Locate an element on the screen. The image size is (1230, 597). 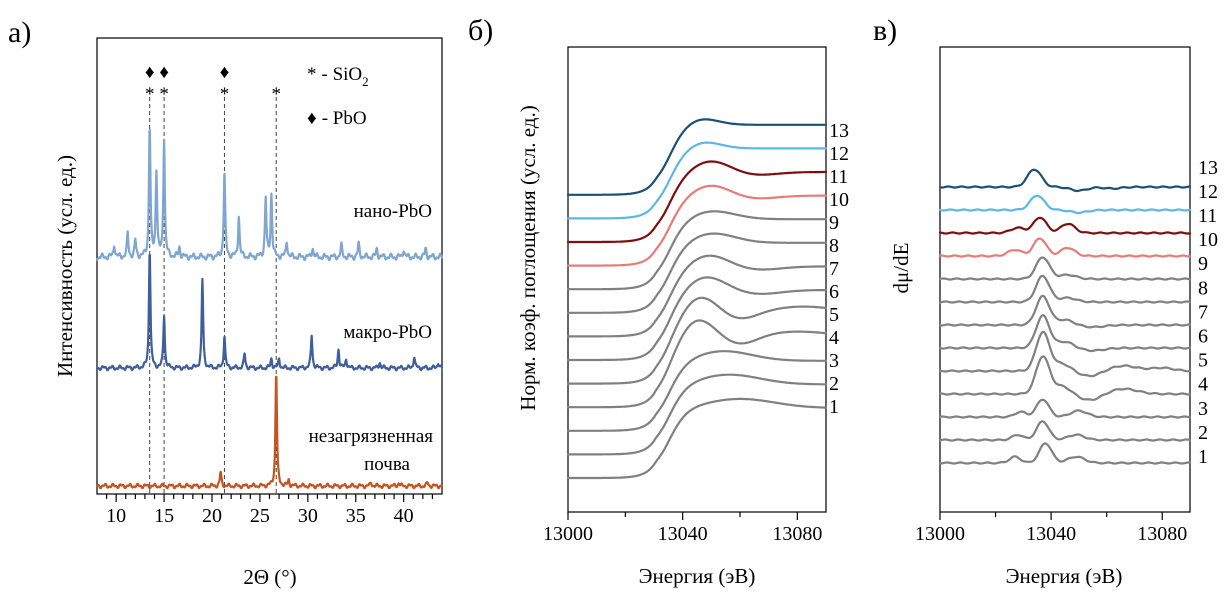
label-macro-pbo: макро-PbO is located at coordinates (387, 332).